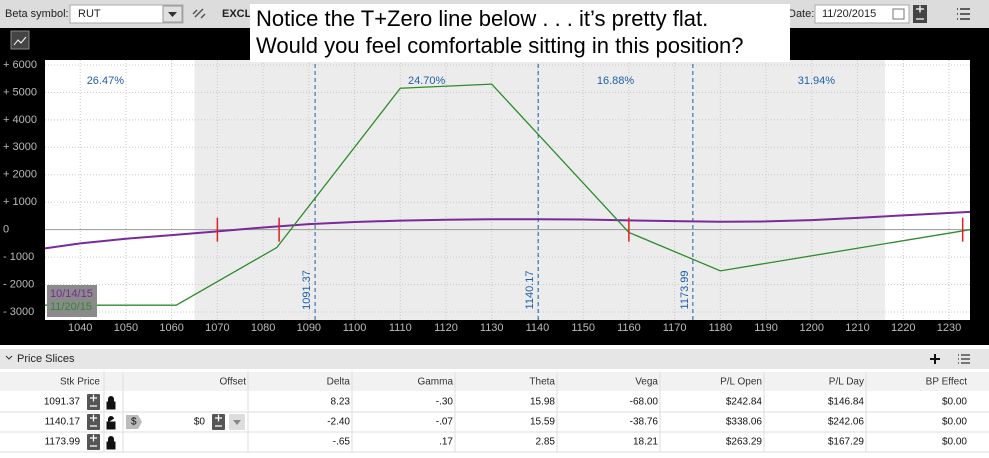 This screenshot has height=458, width=989. I want to click on date-input, so click(862, 14).